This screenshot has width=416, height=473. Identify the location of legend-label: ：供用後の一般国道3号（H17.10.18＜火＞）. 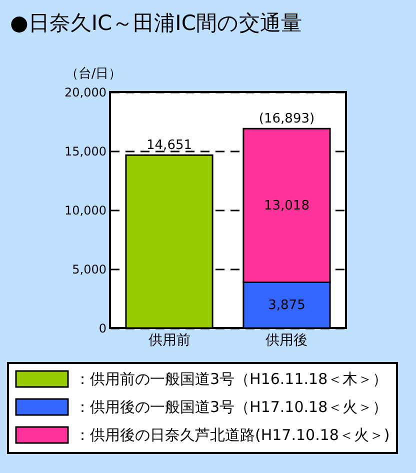
(231, 407).